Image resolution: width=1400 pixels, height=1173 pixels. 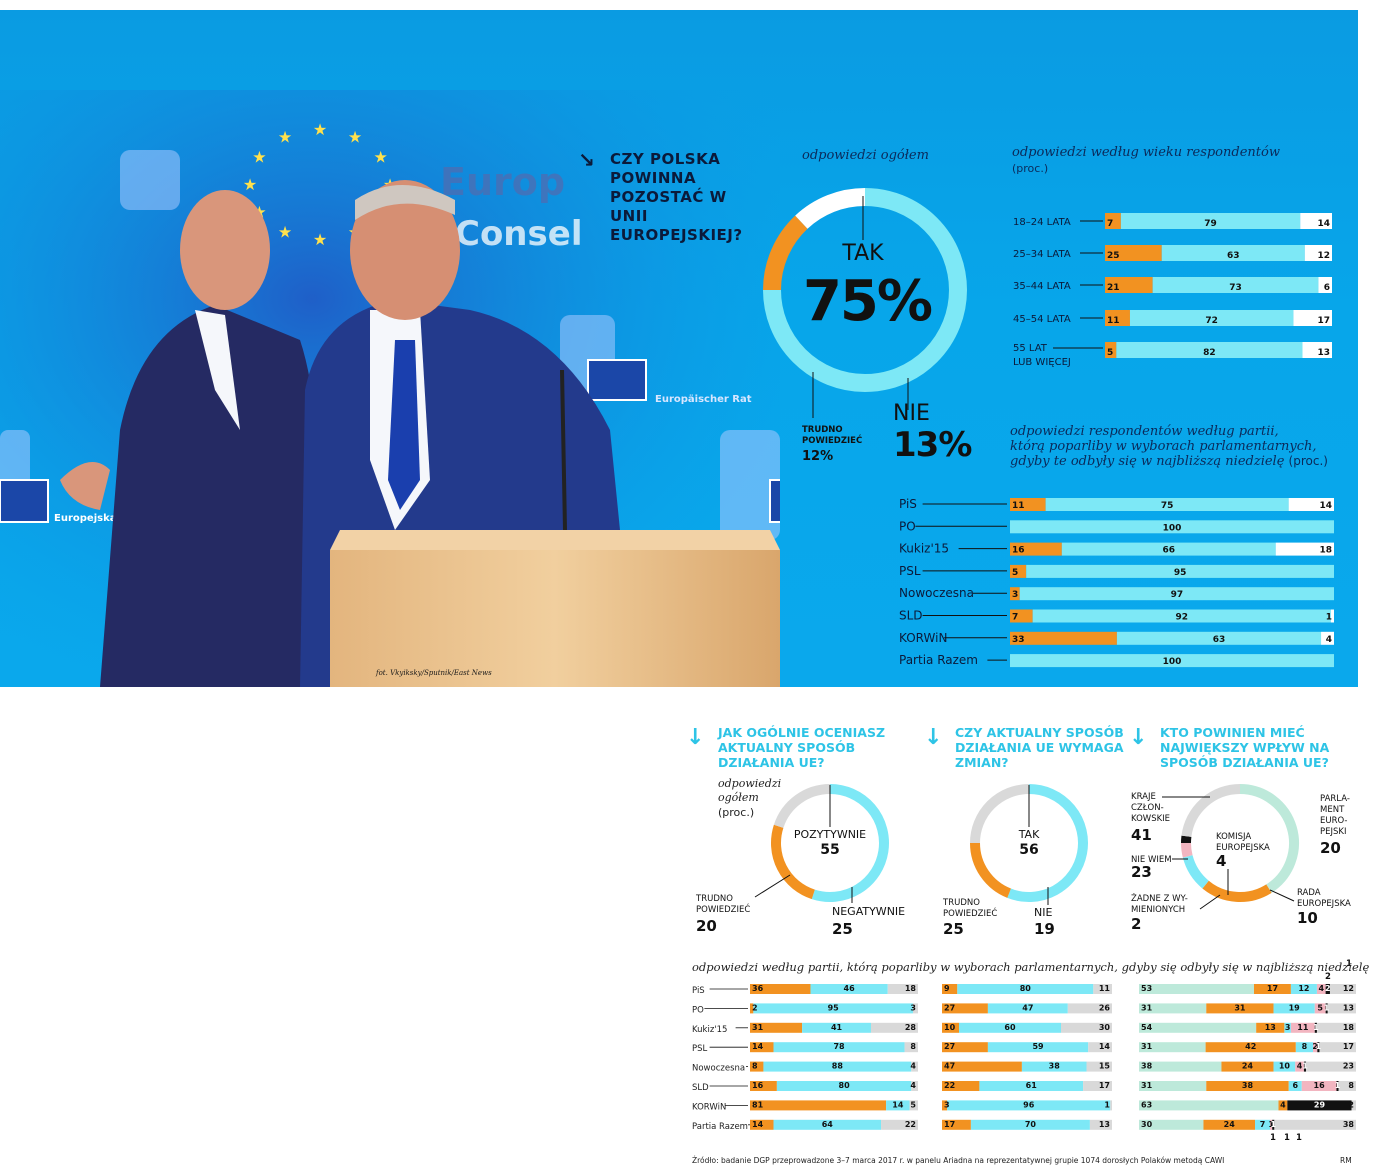 What do you see at coordinates (758, 1085) in the screenshot?
I see `bottom-col0-row-5-label-0: 16` at bounding box center [758, 1085].